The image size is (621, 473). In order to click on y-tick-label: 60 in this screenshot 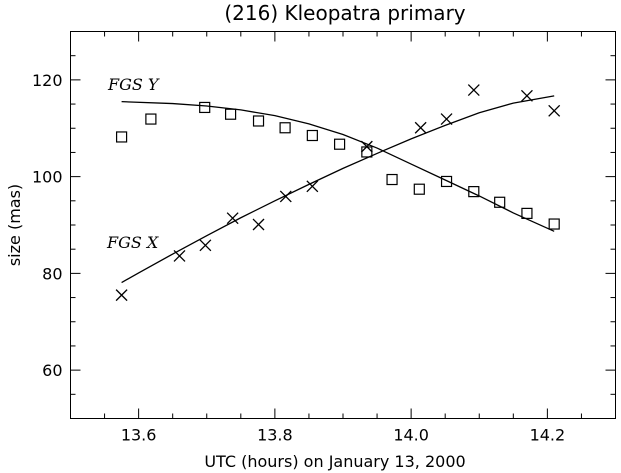, I will do `click(52, 370)`.